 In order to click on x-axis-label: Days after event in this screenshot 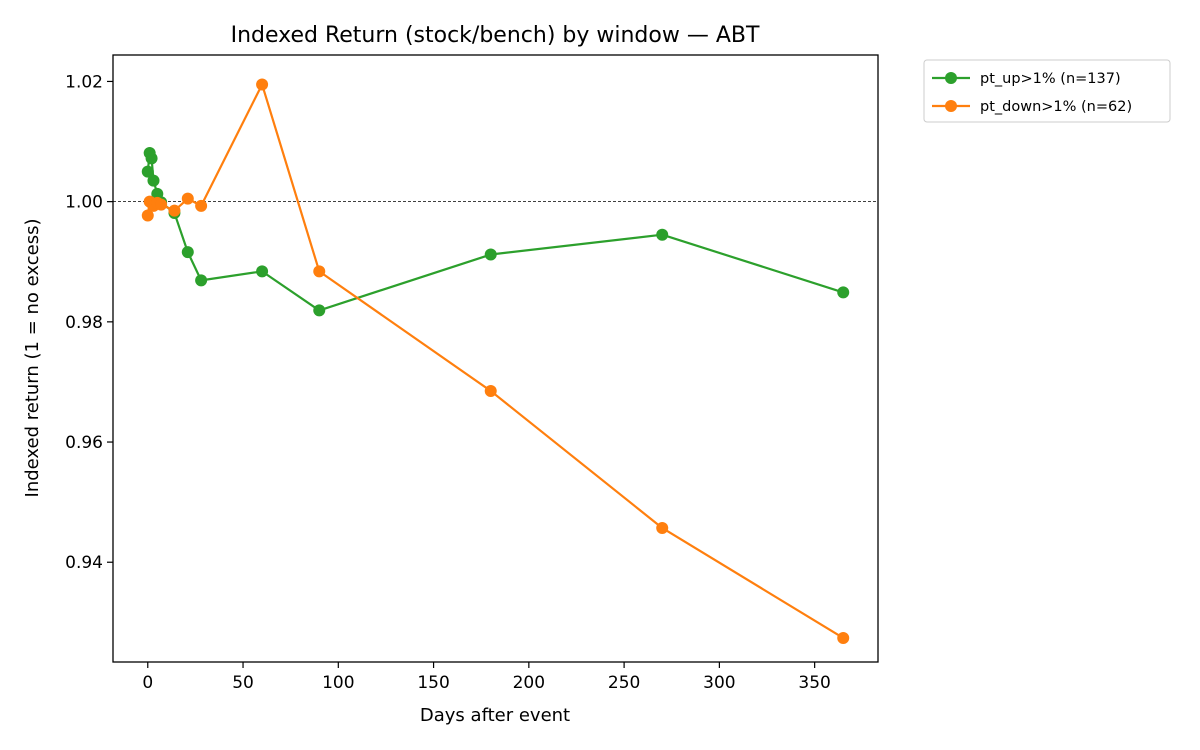, I will do `click(495, 715)`.